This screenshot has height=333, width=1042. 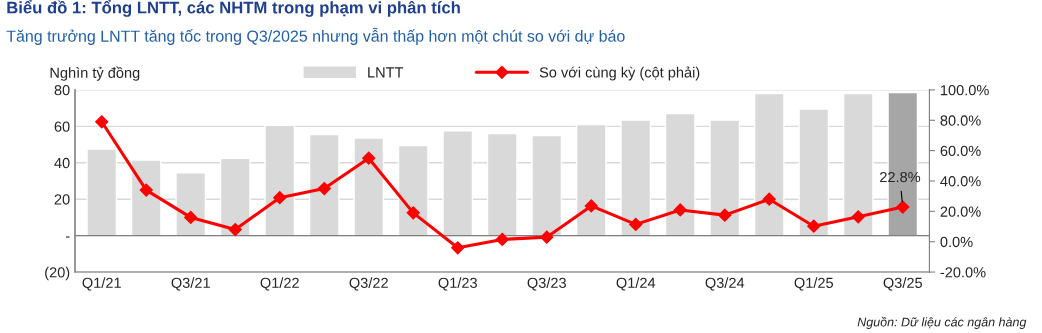 I want to click on y2-tick-label: 100.0%, so click(x=964, y=90).